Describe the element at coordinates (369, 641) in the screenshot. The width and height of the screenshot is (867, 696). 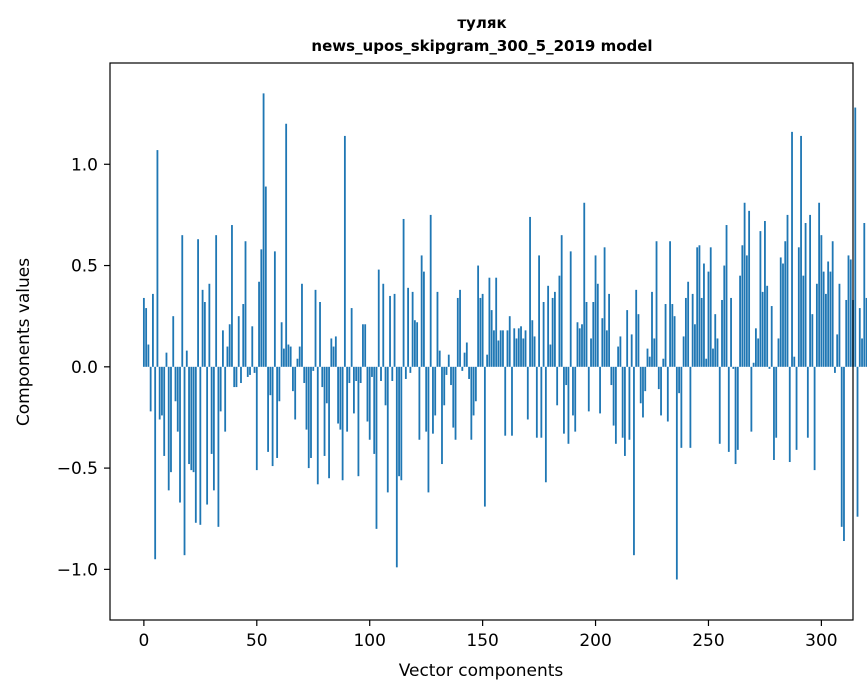
I see `x-tick-label: 100` at that location.